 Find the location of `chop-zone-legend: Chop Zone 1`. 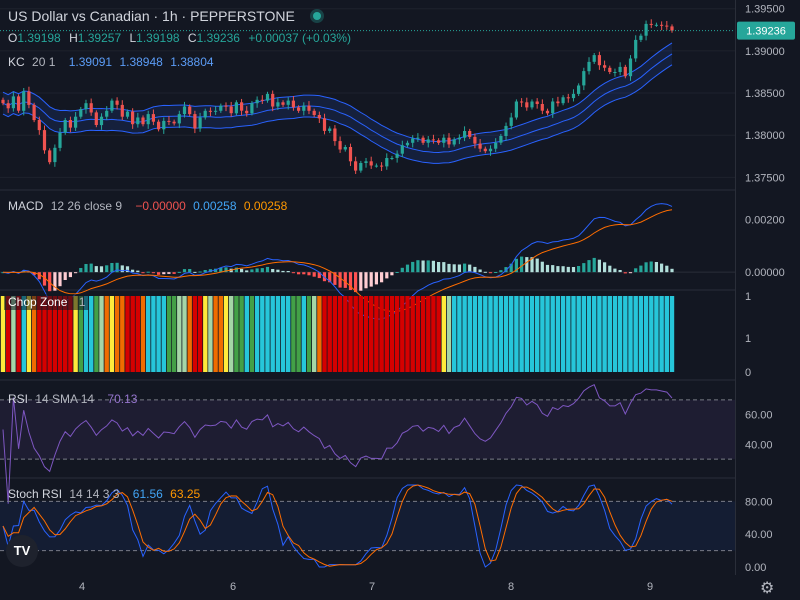

chop-zone-legend: Chop Zone 1 is located at coordinates (47, 302).